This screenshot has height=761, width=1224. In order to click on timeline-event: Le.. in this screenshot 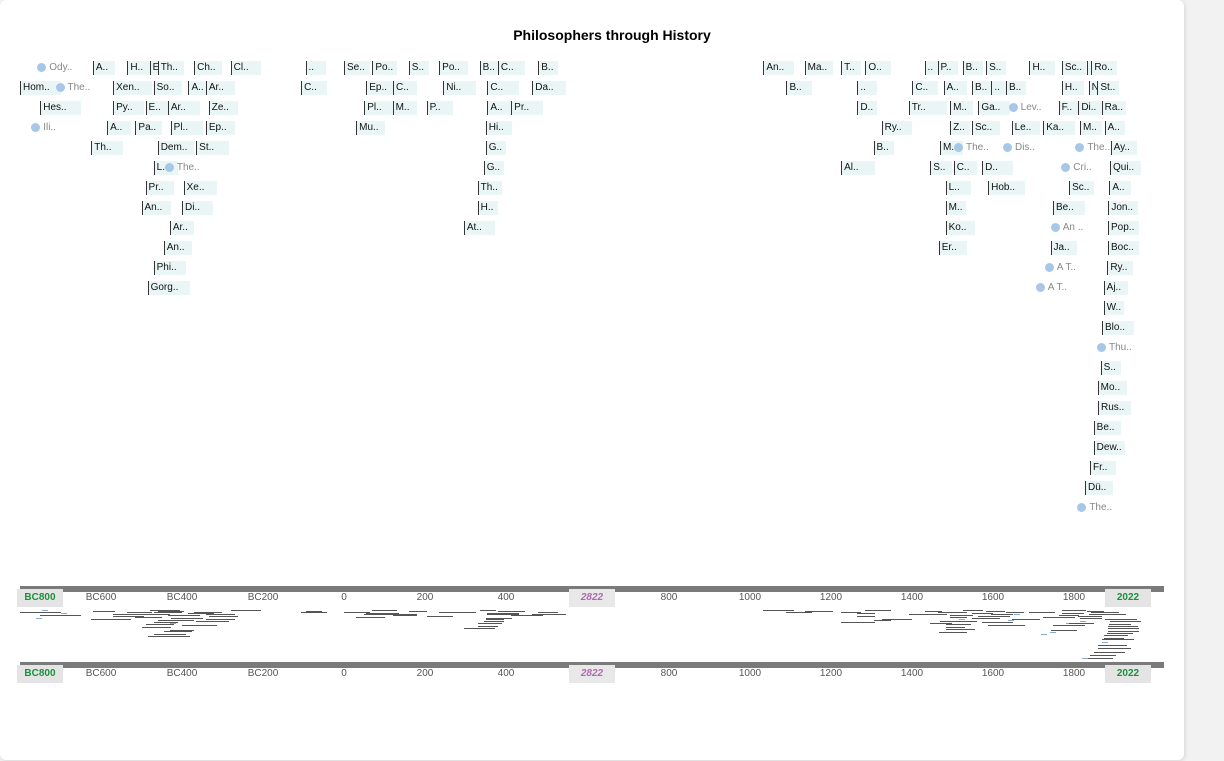, I will do `click(1025, 128)`.